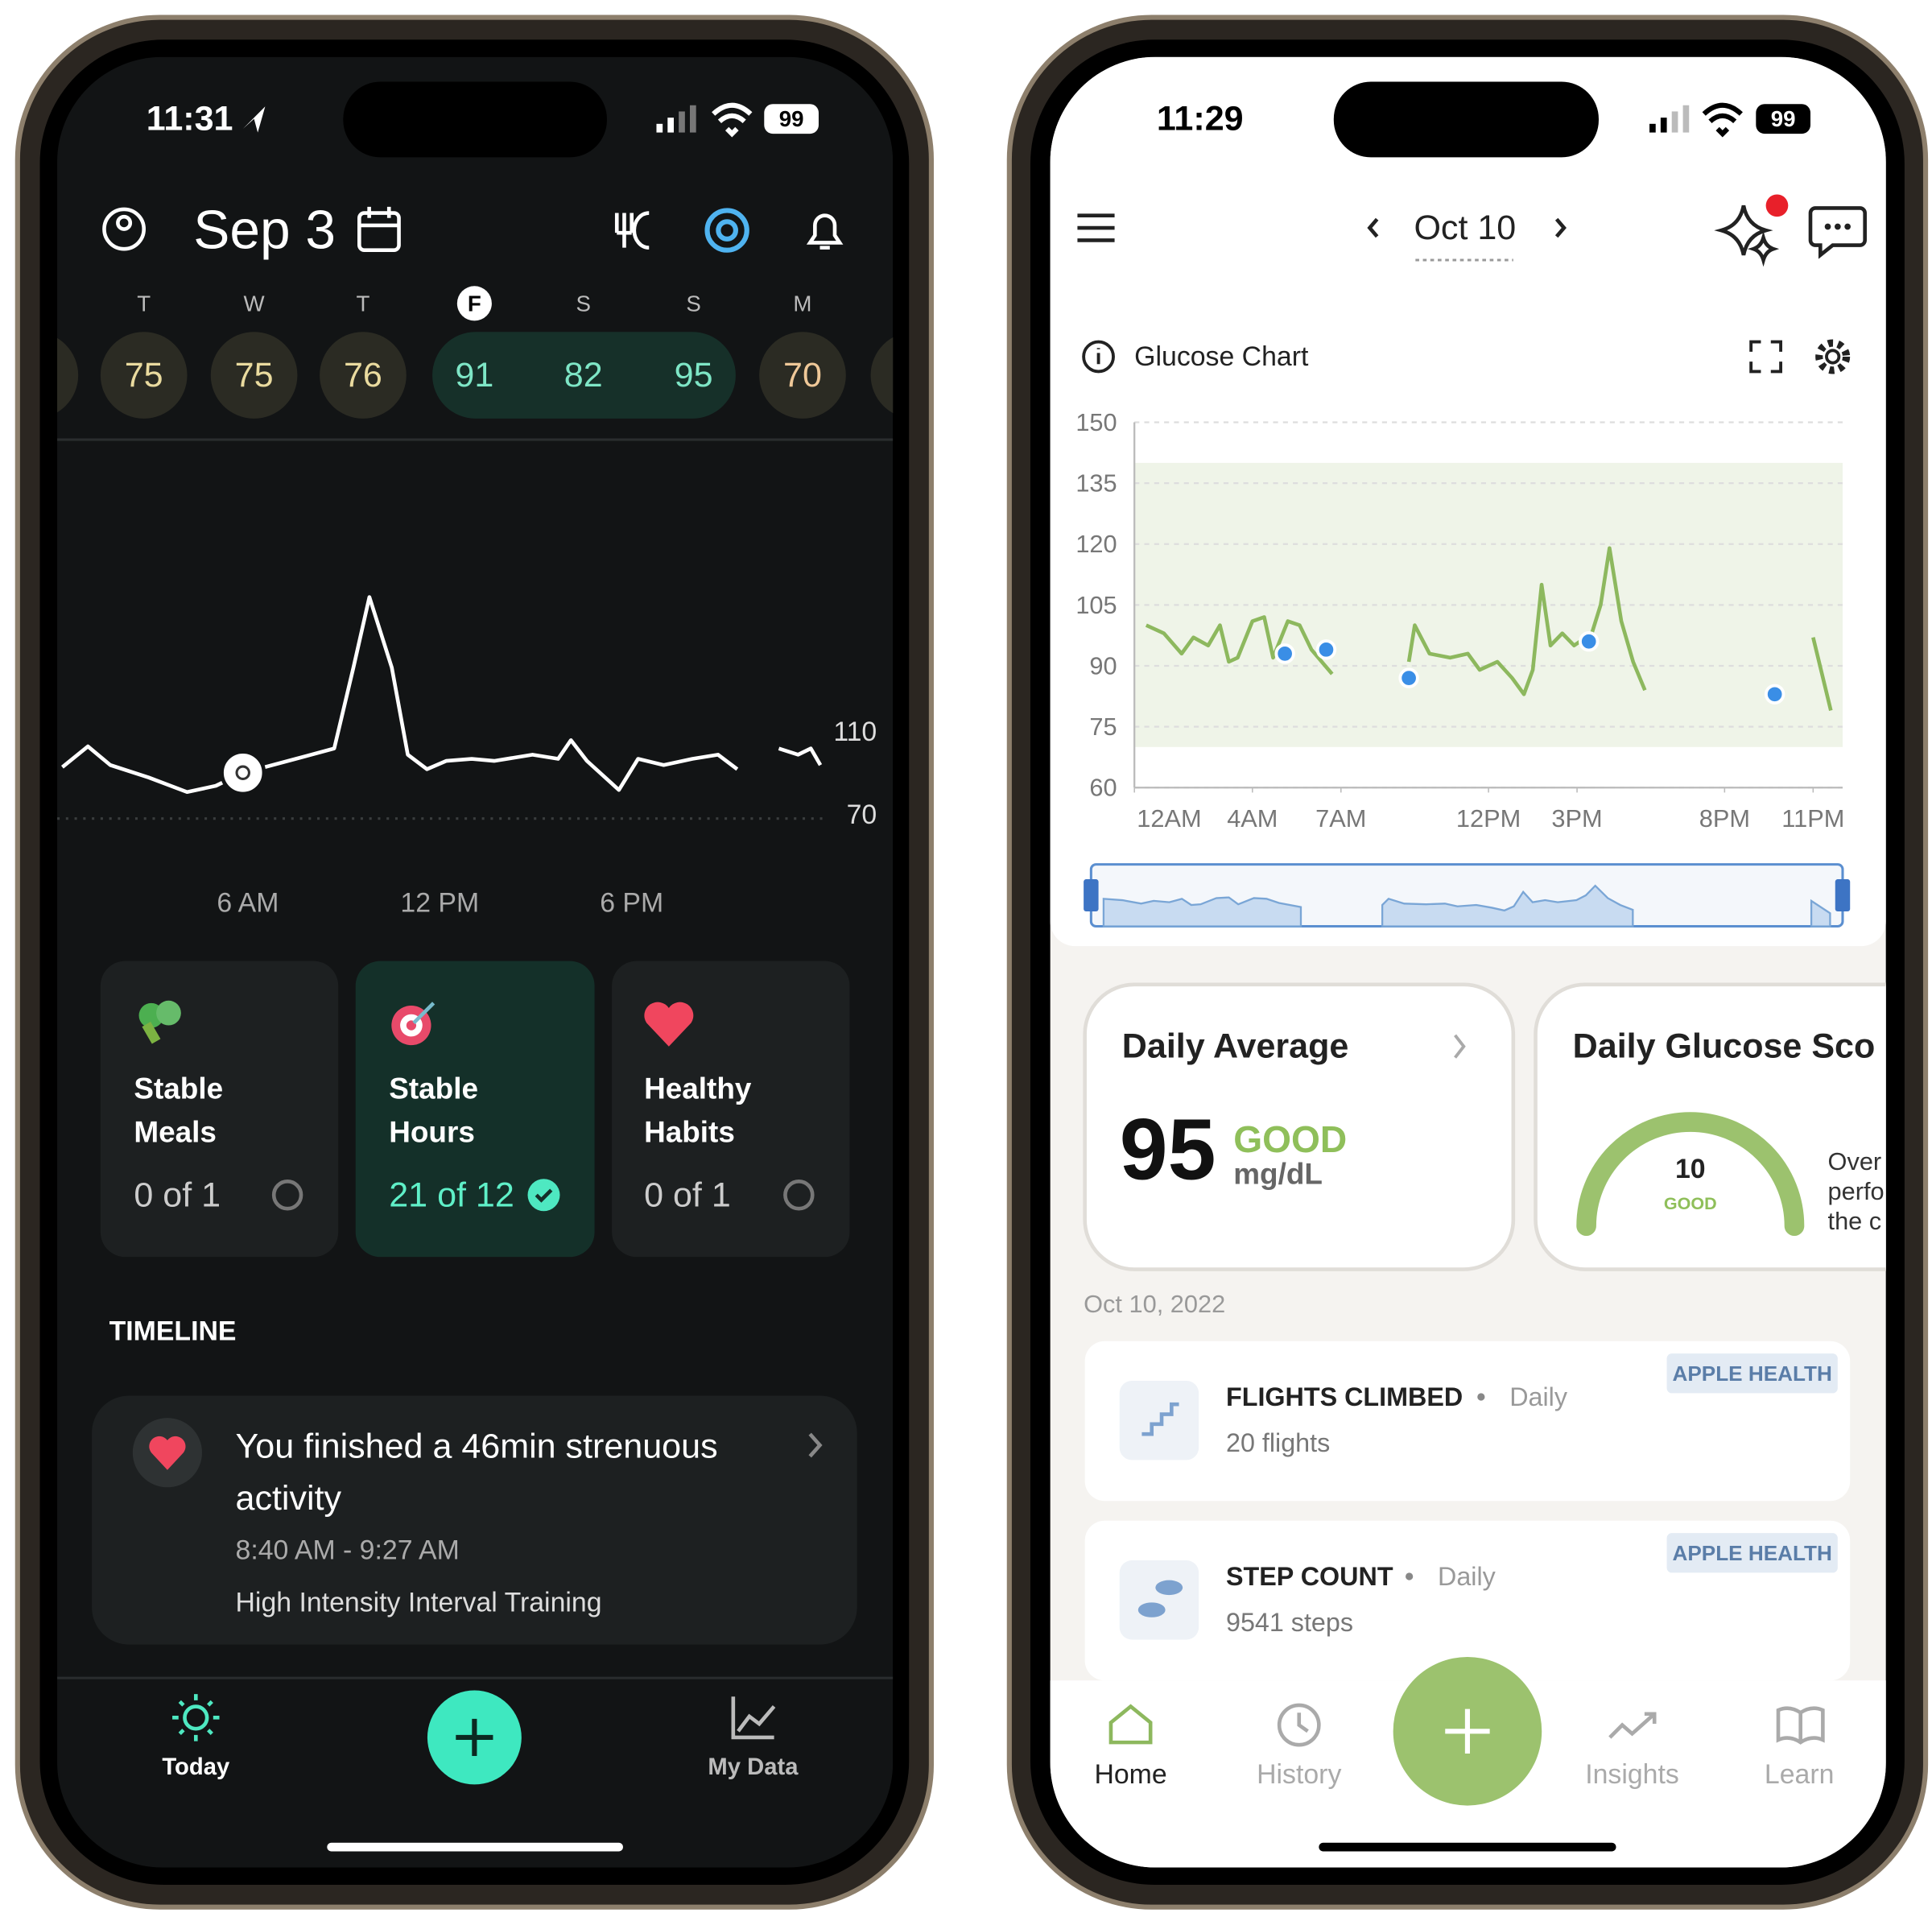 The width and height of the screenshot is (1932, 1917). Describe the element at coordinates (1299, 1774) in the screenshot. I see `nav-label: History` at that location.